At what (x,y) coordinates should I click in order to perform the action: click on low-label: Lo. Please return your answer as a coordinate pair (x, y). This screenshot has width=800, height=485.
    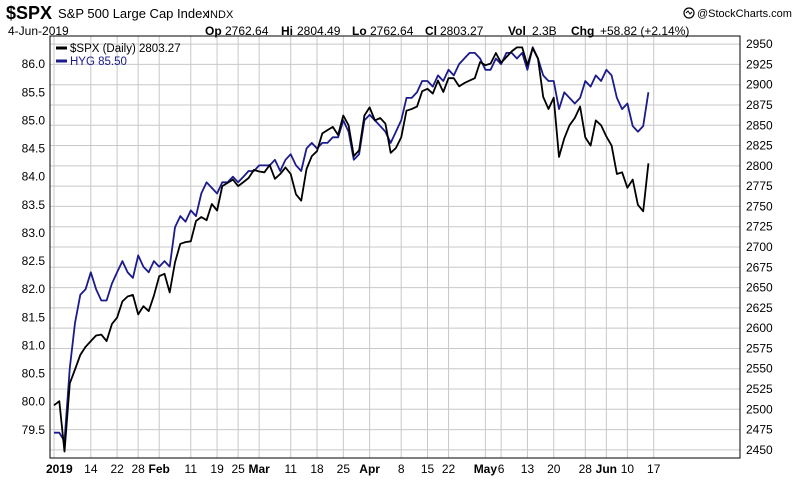
    Looking at the image, I should click on (359, 31).